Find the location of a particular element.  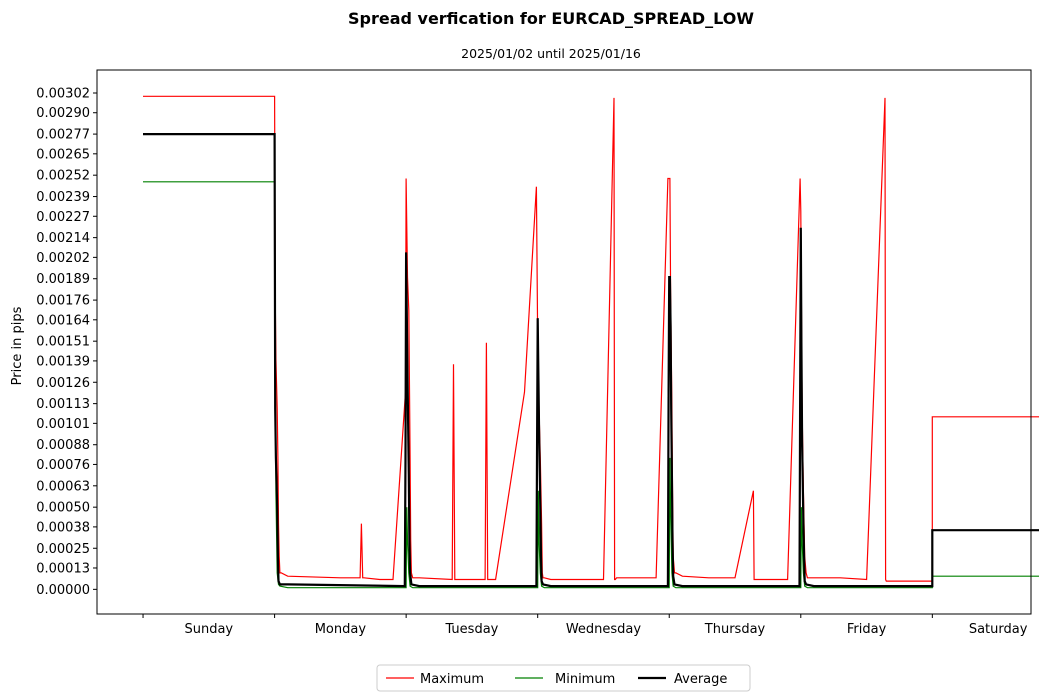

y-tick-label: 0.00202 is located at coordinates (63, 258).